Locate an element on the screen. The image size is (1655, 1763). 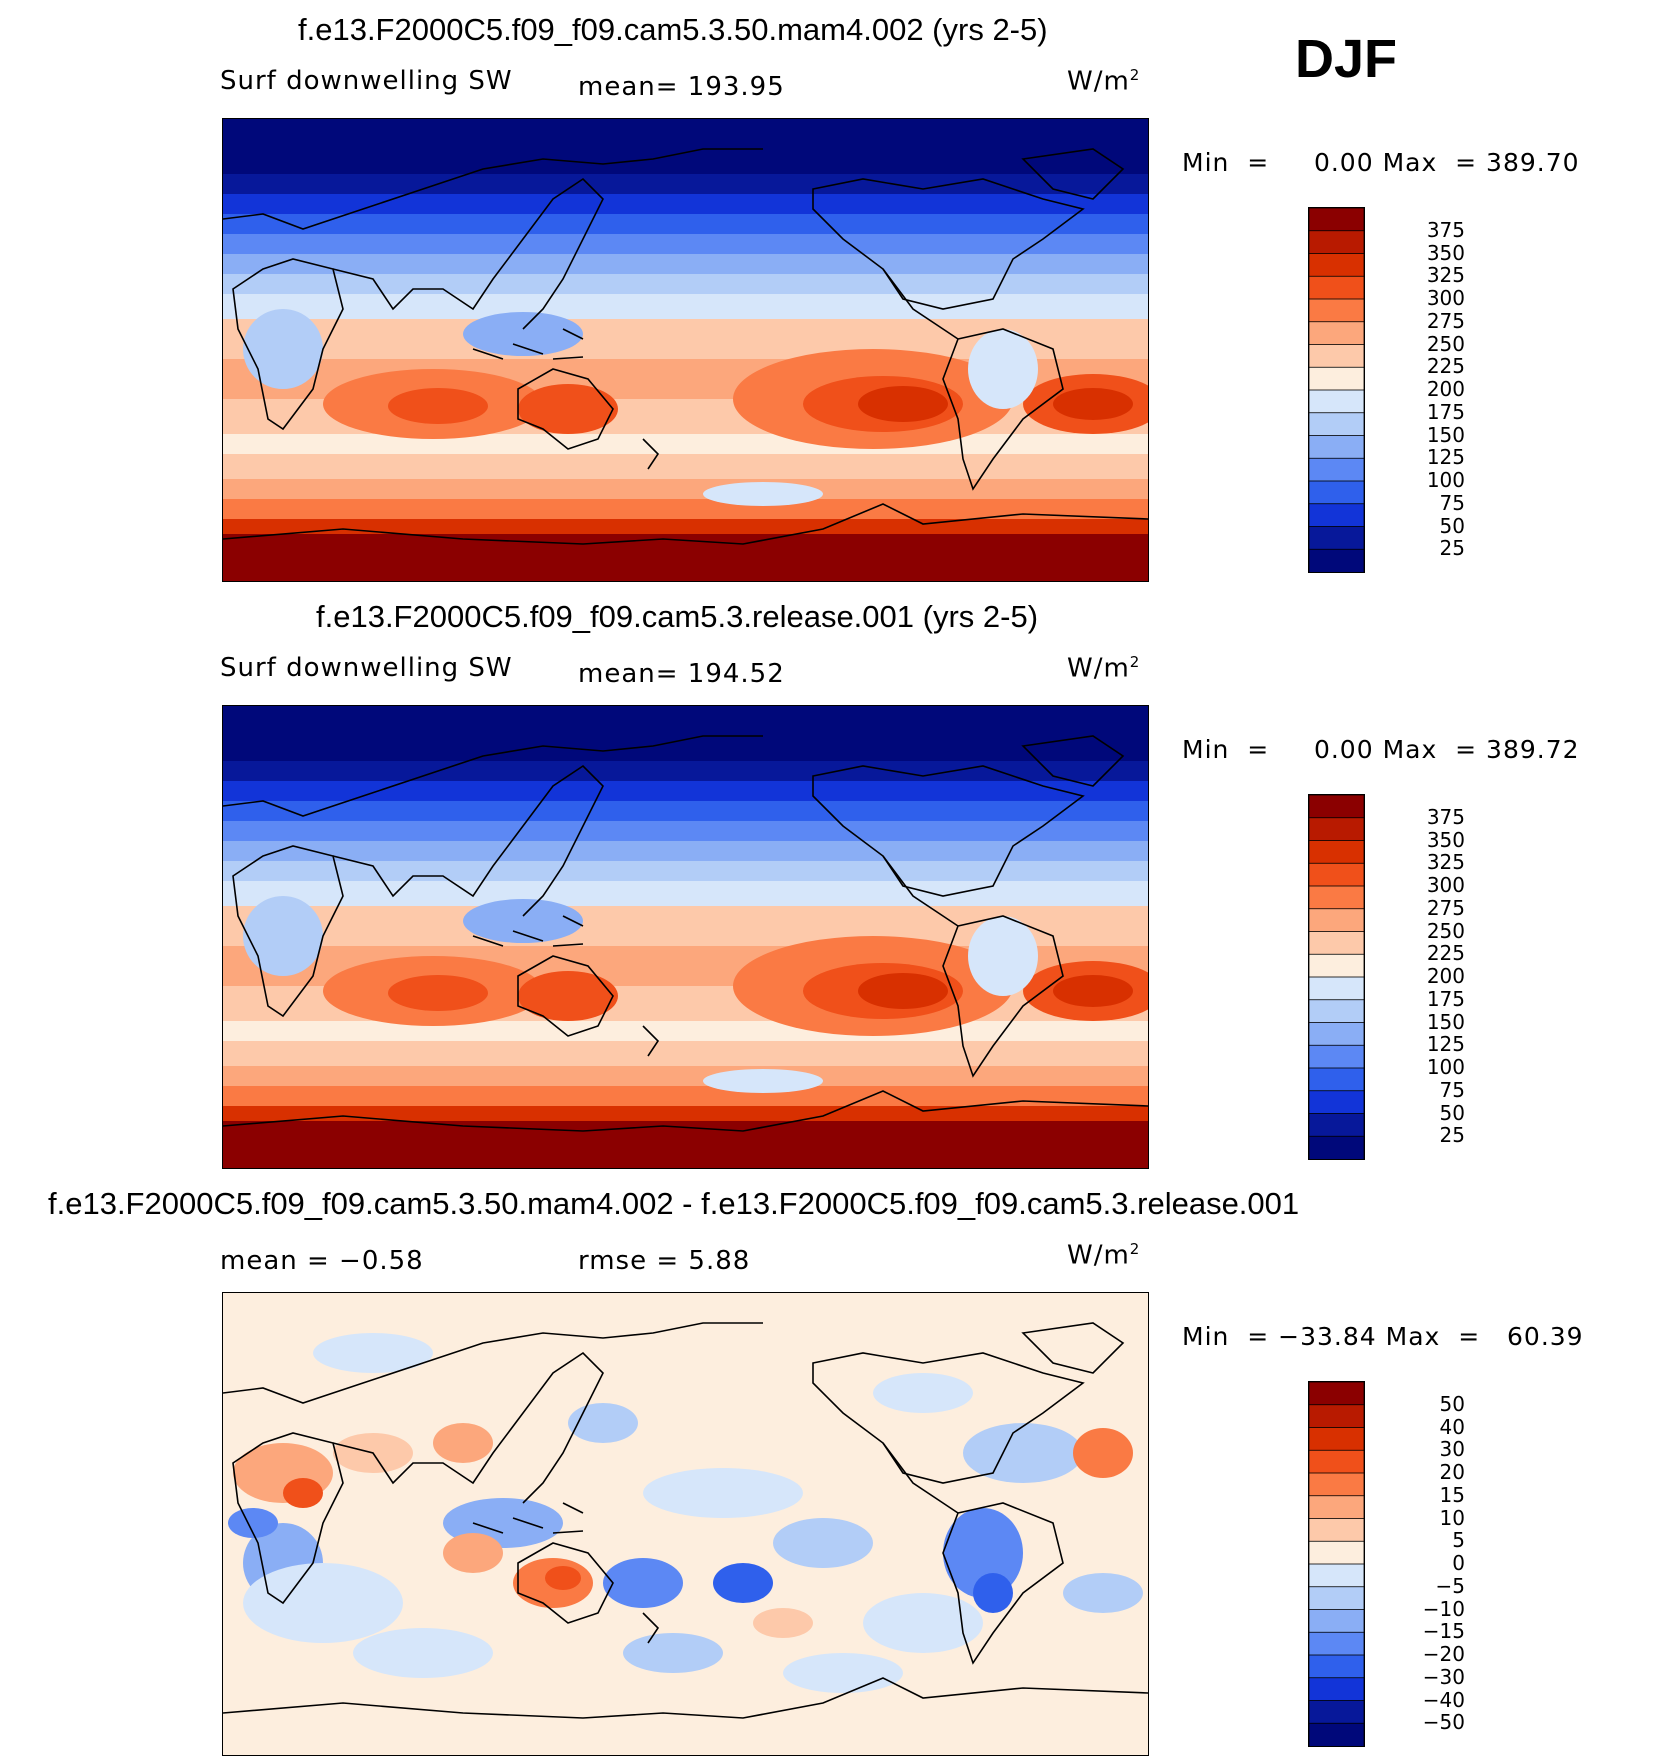
panel-2-colorbar-tick-label: 25 is located at coordinates (1452, 1135).